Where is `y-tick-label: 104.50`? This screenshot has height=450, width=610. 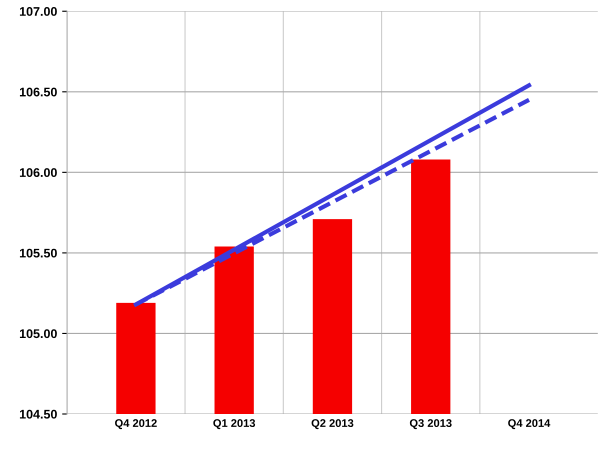
y-tick-label: 104.50 is located at coordinates (38, 414).